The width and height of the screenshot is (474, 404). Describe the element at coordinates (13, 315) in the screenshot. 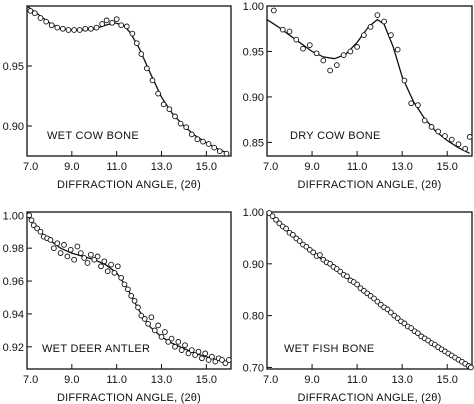

I see `y-tick-label: 0.94` at that location.